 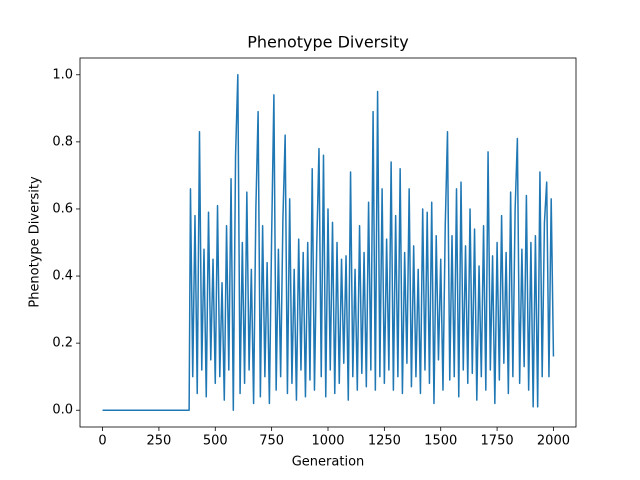 What do you see at coordinates (327, 441) in the screenshot?
I see `x-tick-label: 1000` at bounding box center [327, 441].